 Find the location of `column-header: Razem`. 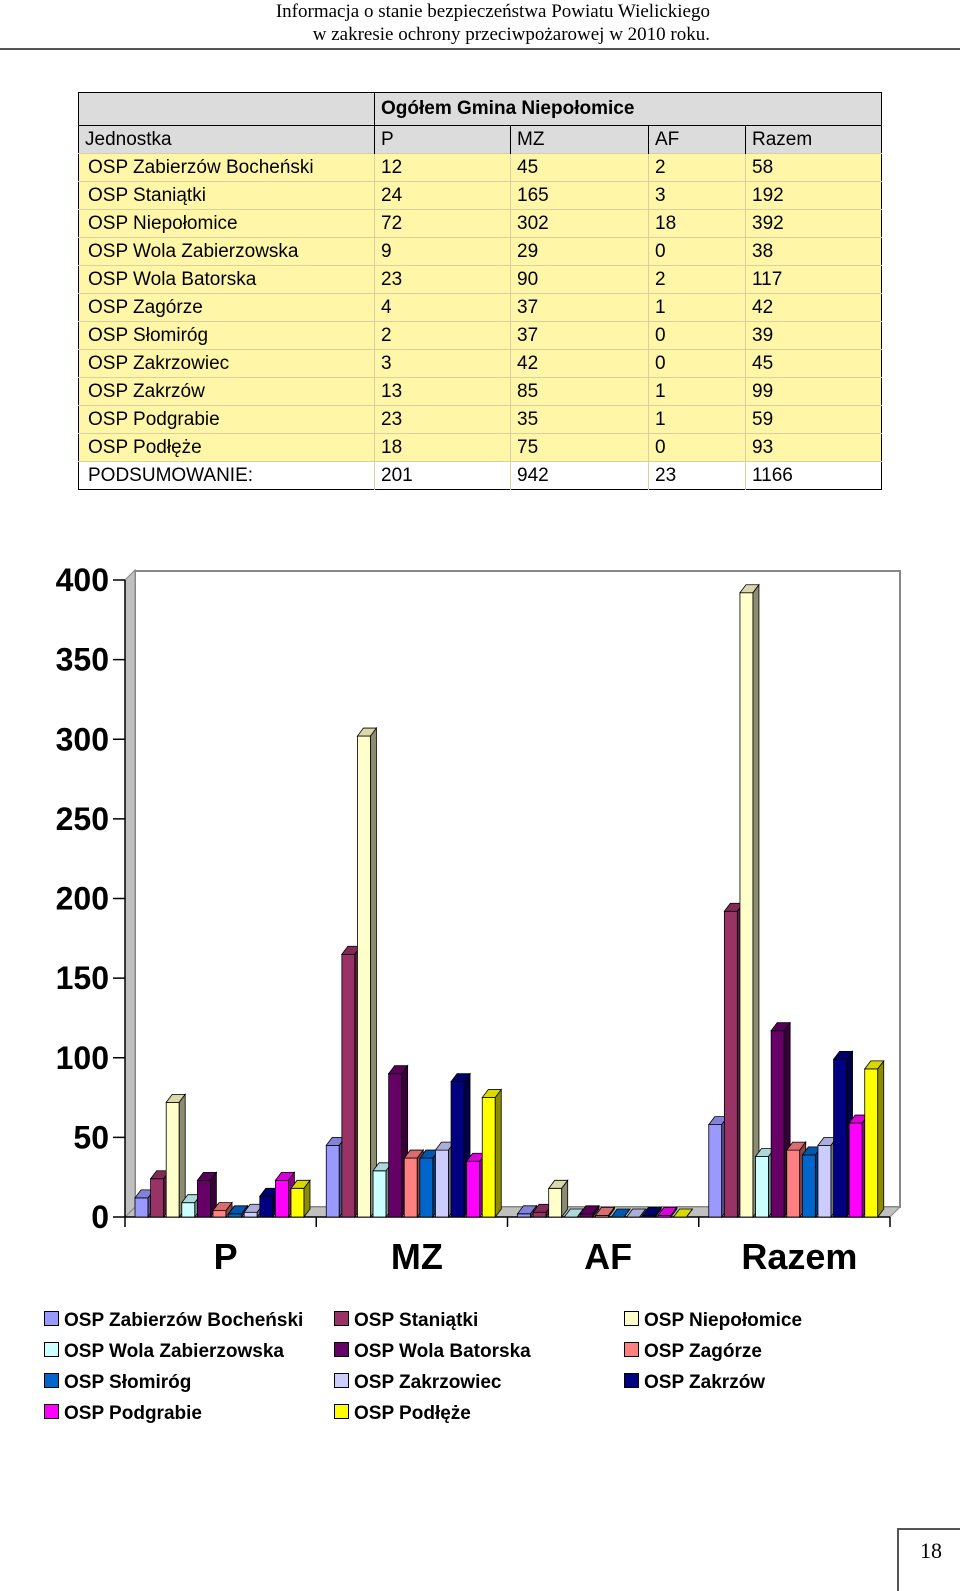

column-header: Razem is located at coordinates (813, 139).